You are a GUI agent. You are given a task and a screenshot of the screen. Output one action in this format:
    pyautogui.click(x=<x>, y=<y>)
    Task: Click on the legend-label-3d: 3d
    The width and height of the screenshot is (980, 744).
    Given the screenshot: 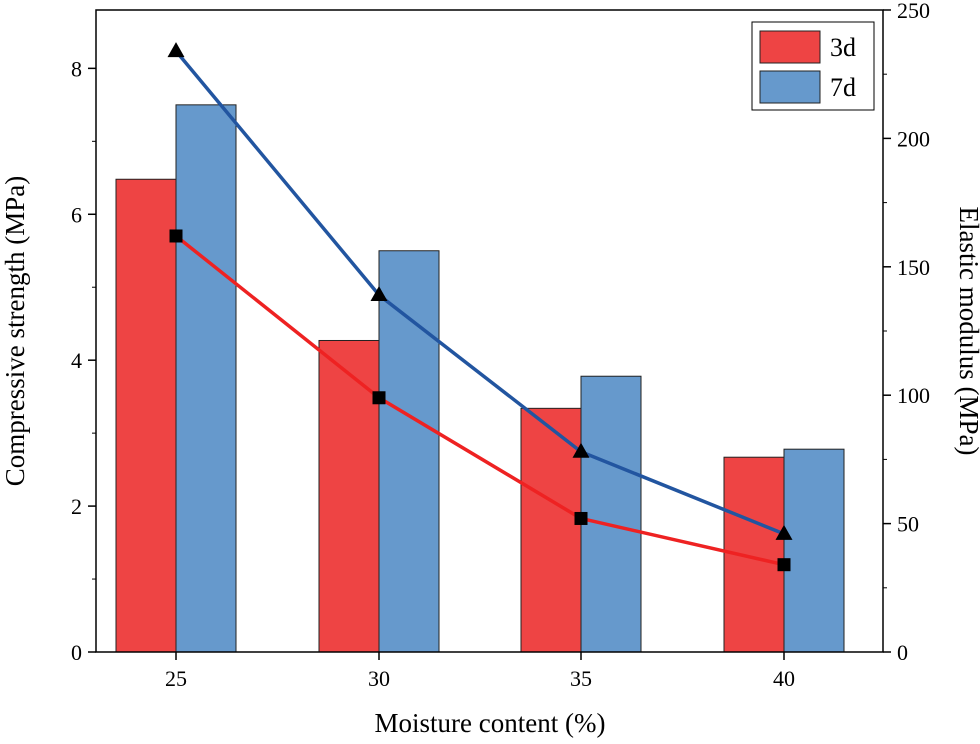 What is the action you would take?
    pyautogui.click(x=843, y=47)
    